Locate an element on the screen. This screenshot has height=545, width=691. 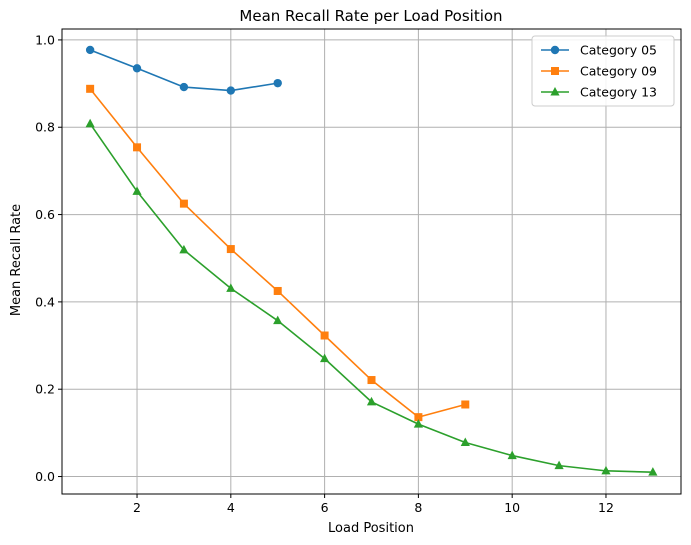
legend-item: Category 13 is located at coordinates (599, 92).